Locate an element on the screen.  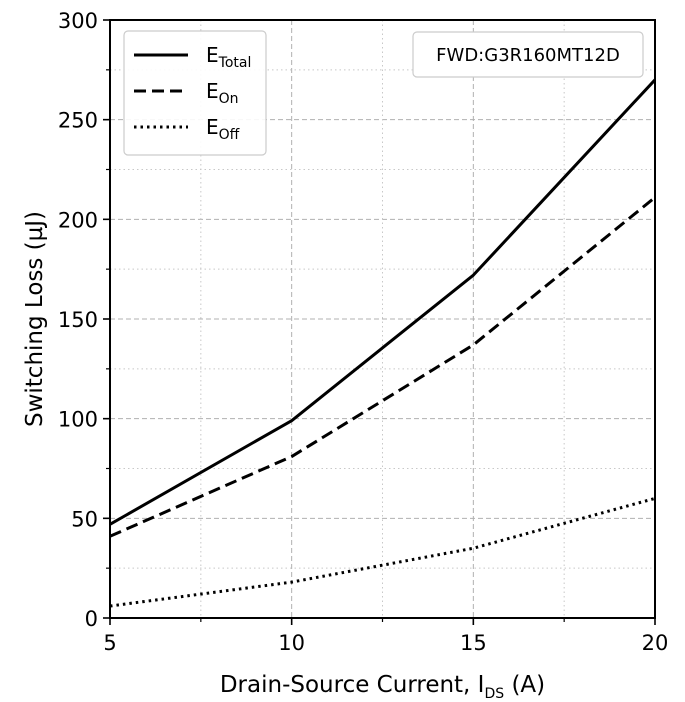
x-tick-label: 20 is located at coordinates (655, 643).